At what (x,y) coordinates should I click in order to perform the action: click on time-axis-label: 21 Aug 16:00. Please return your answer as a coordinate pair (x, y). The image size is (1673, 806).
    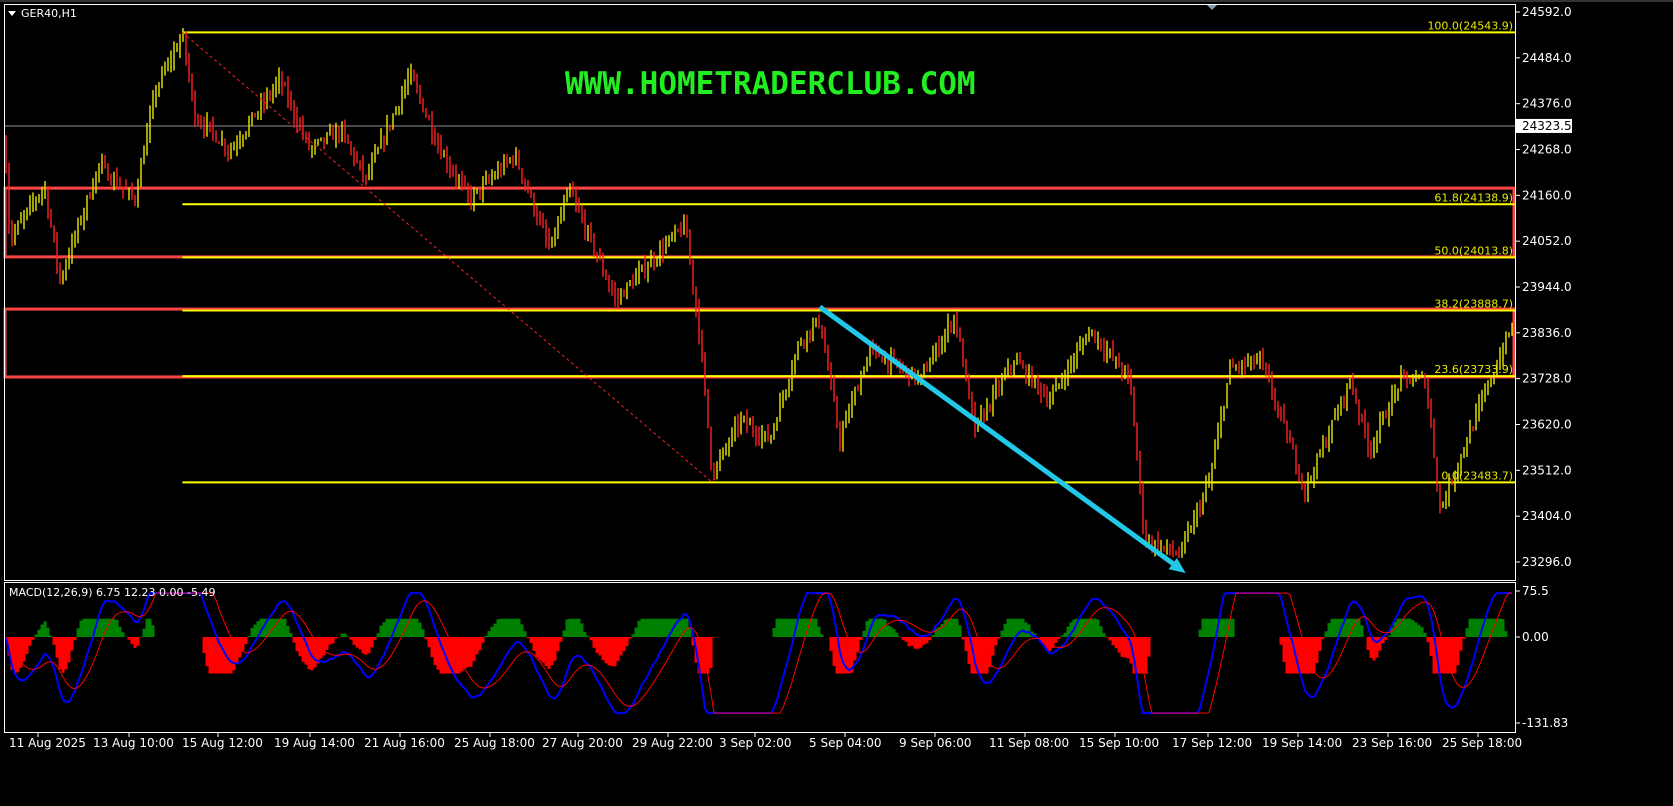
    Looking at the image, I should click on (404, 743).